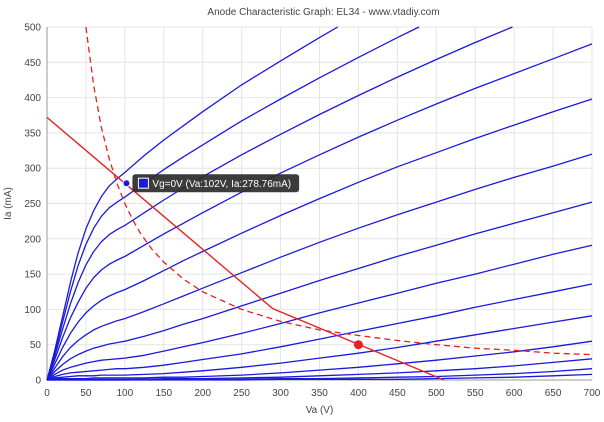  Describe the element at coordinates (436, 393) in the screenshot. I see `x-tick-label: 500` at that location.